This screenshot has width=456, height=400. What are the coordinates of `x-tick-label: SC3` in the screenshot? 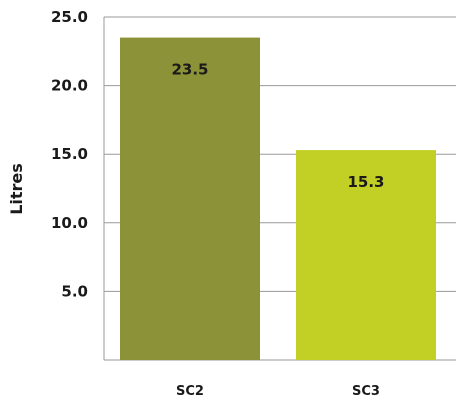 It's located at (366, 391).